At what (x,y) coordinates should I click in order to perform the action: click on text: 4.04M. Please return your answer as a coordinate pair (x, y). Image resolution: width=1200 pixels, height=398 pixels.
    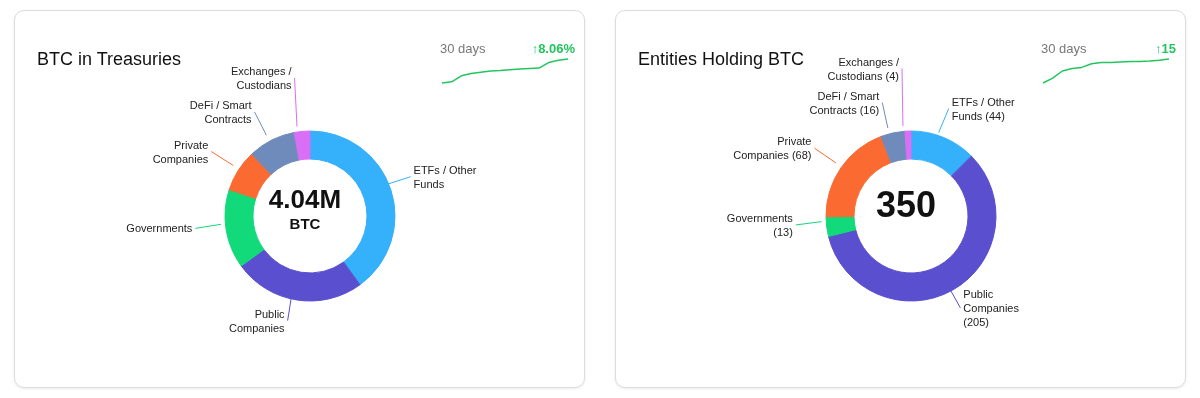
    Looking at the image, I should click on (305, 199).